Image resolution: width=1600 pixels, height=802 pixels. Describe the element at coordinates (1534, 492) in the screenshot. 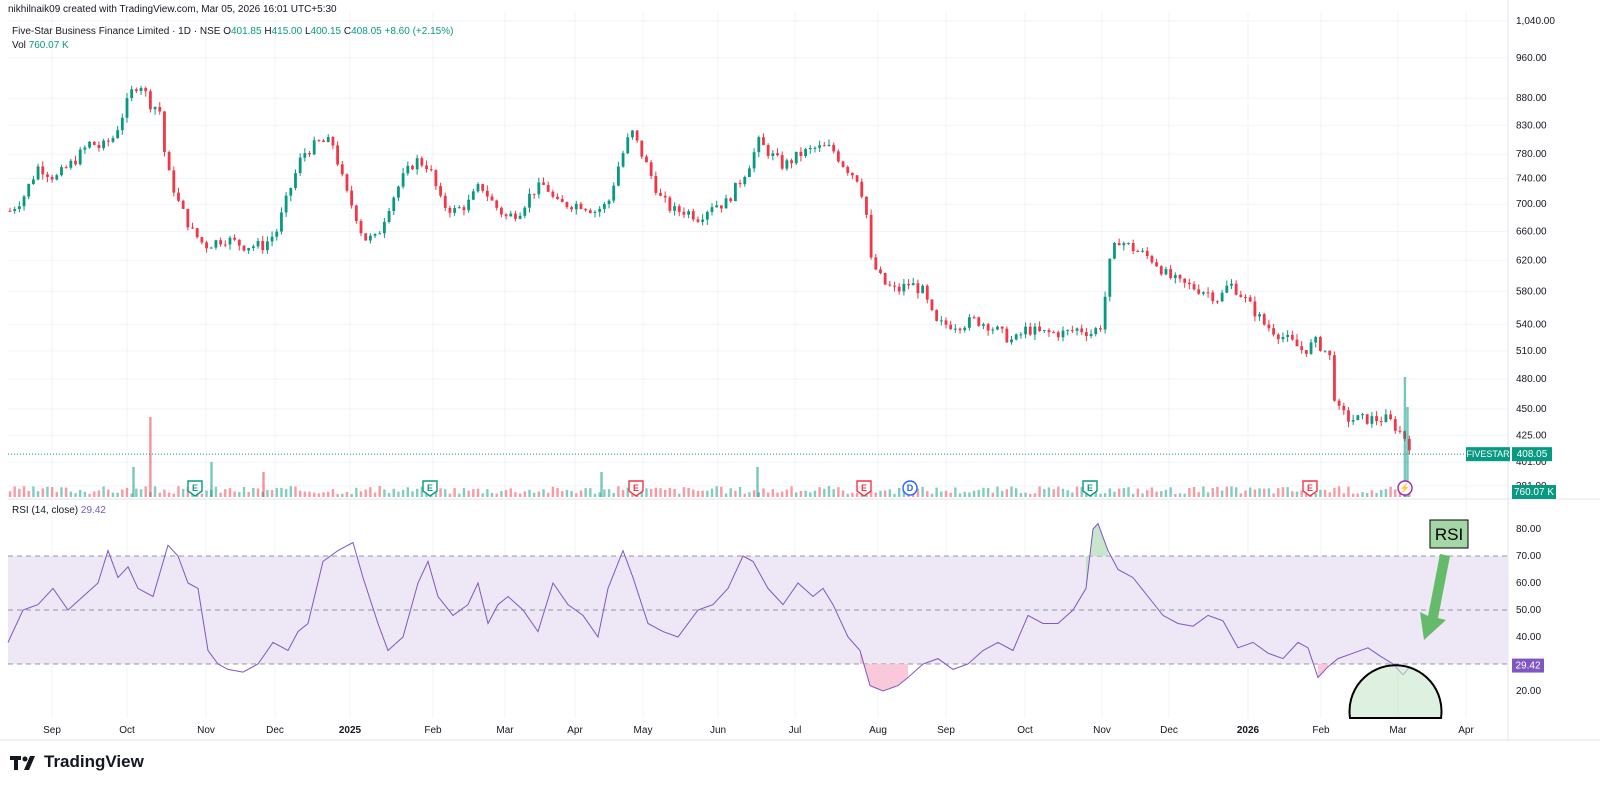

I see `volume-tag: 760.07 K` at that location.